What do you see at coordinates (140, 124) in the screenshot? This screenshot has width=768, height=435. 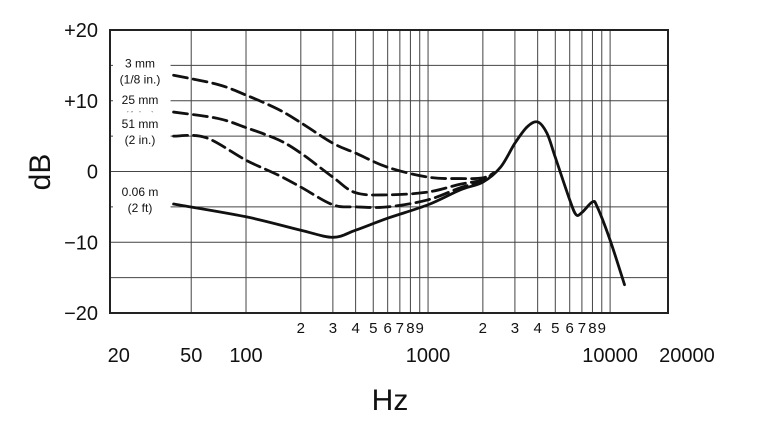 I see `series-label: 51 mm` at bounding box center [140, 124].